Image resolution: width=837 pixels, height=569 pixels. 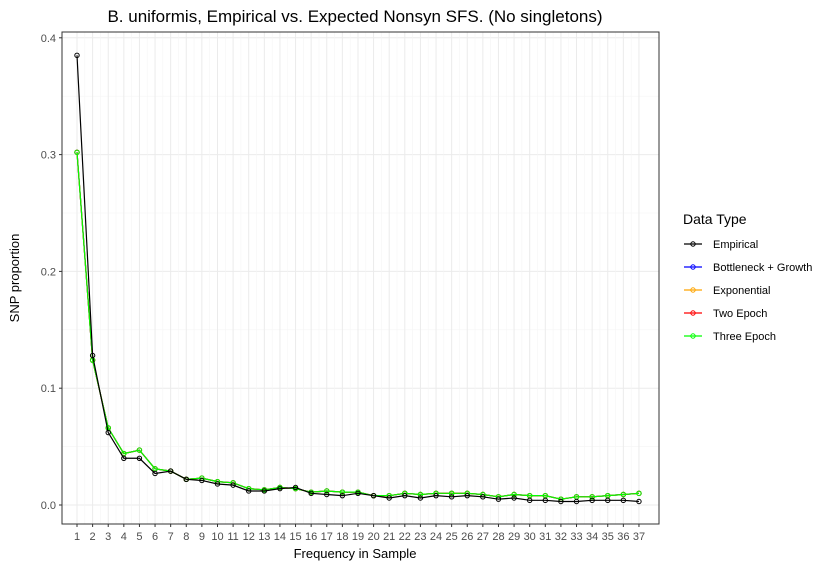 What do you see at coordinates (327, 537) in the screenshot?
I see `x-tick-label: 17` at bounding box center [327, 537].